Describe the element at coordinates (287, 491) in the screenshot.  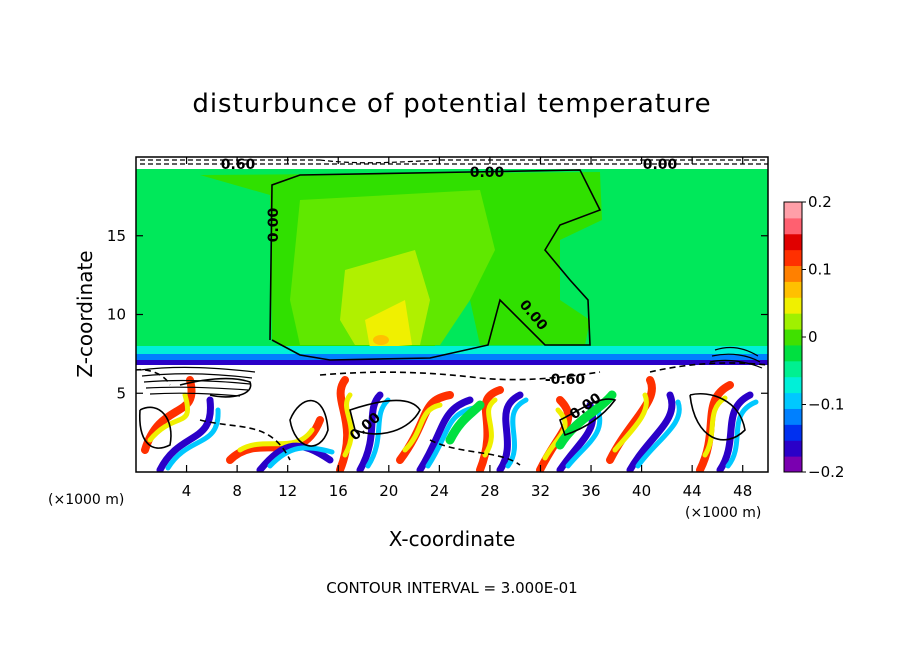
I see `x-tick-label: 12` at that location.